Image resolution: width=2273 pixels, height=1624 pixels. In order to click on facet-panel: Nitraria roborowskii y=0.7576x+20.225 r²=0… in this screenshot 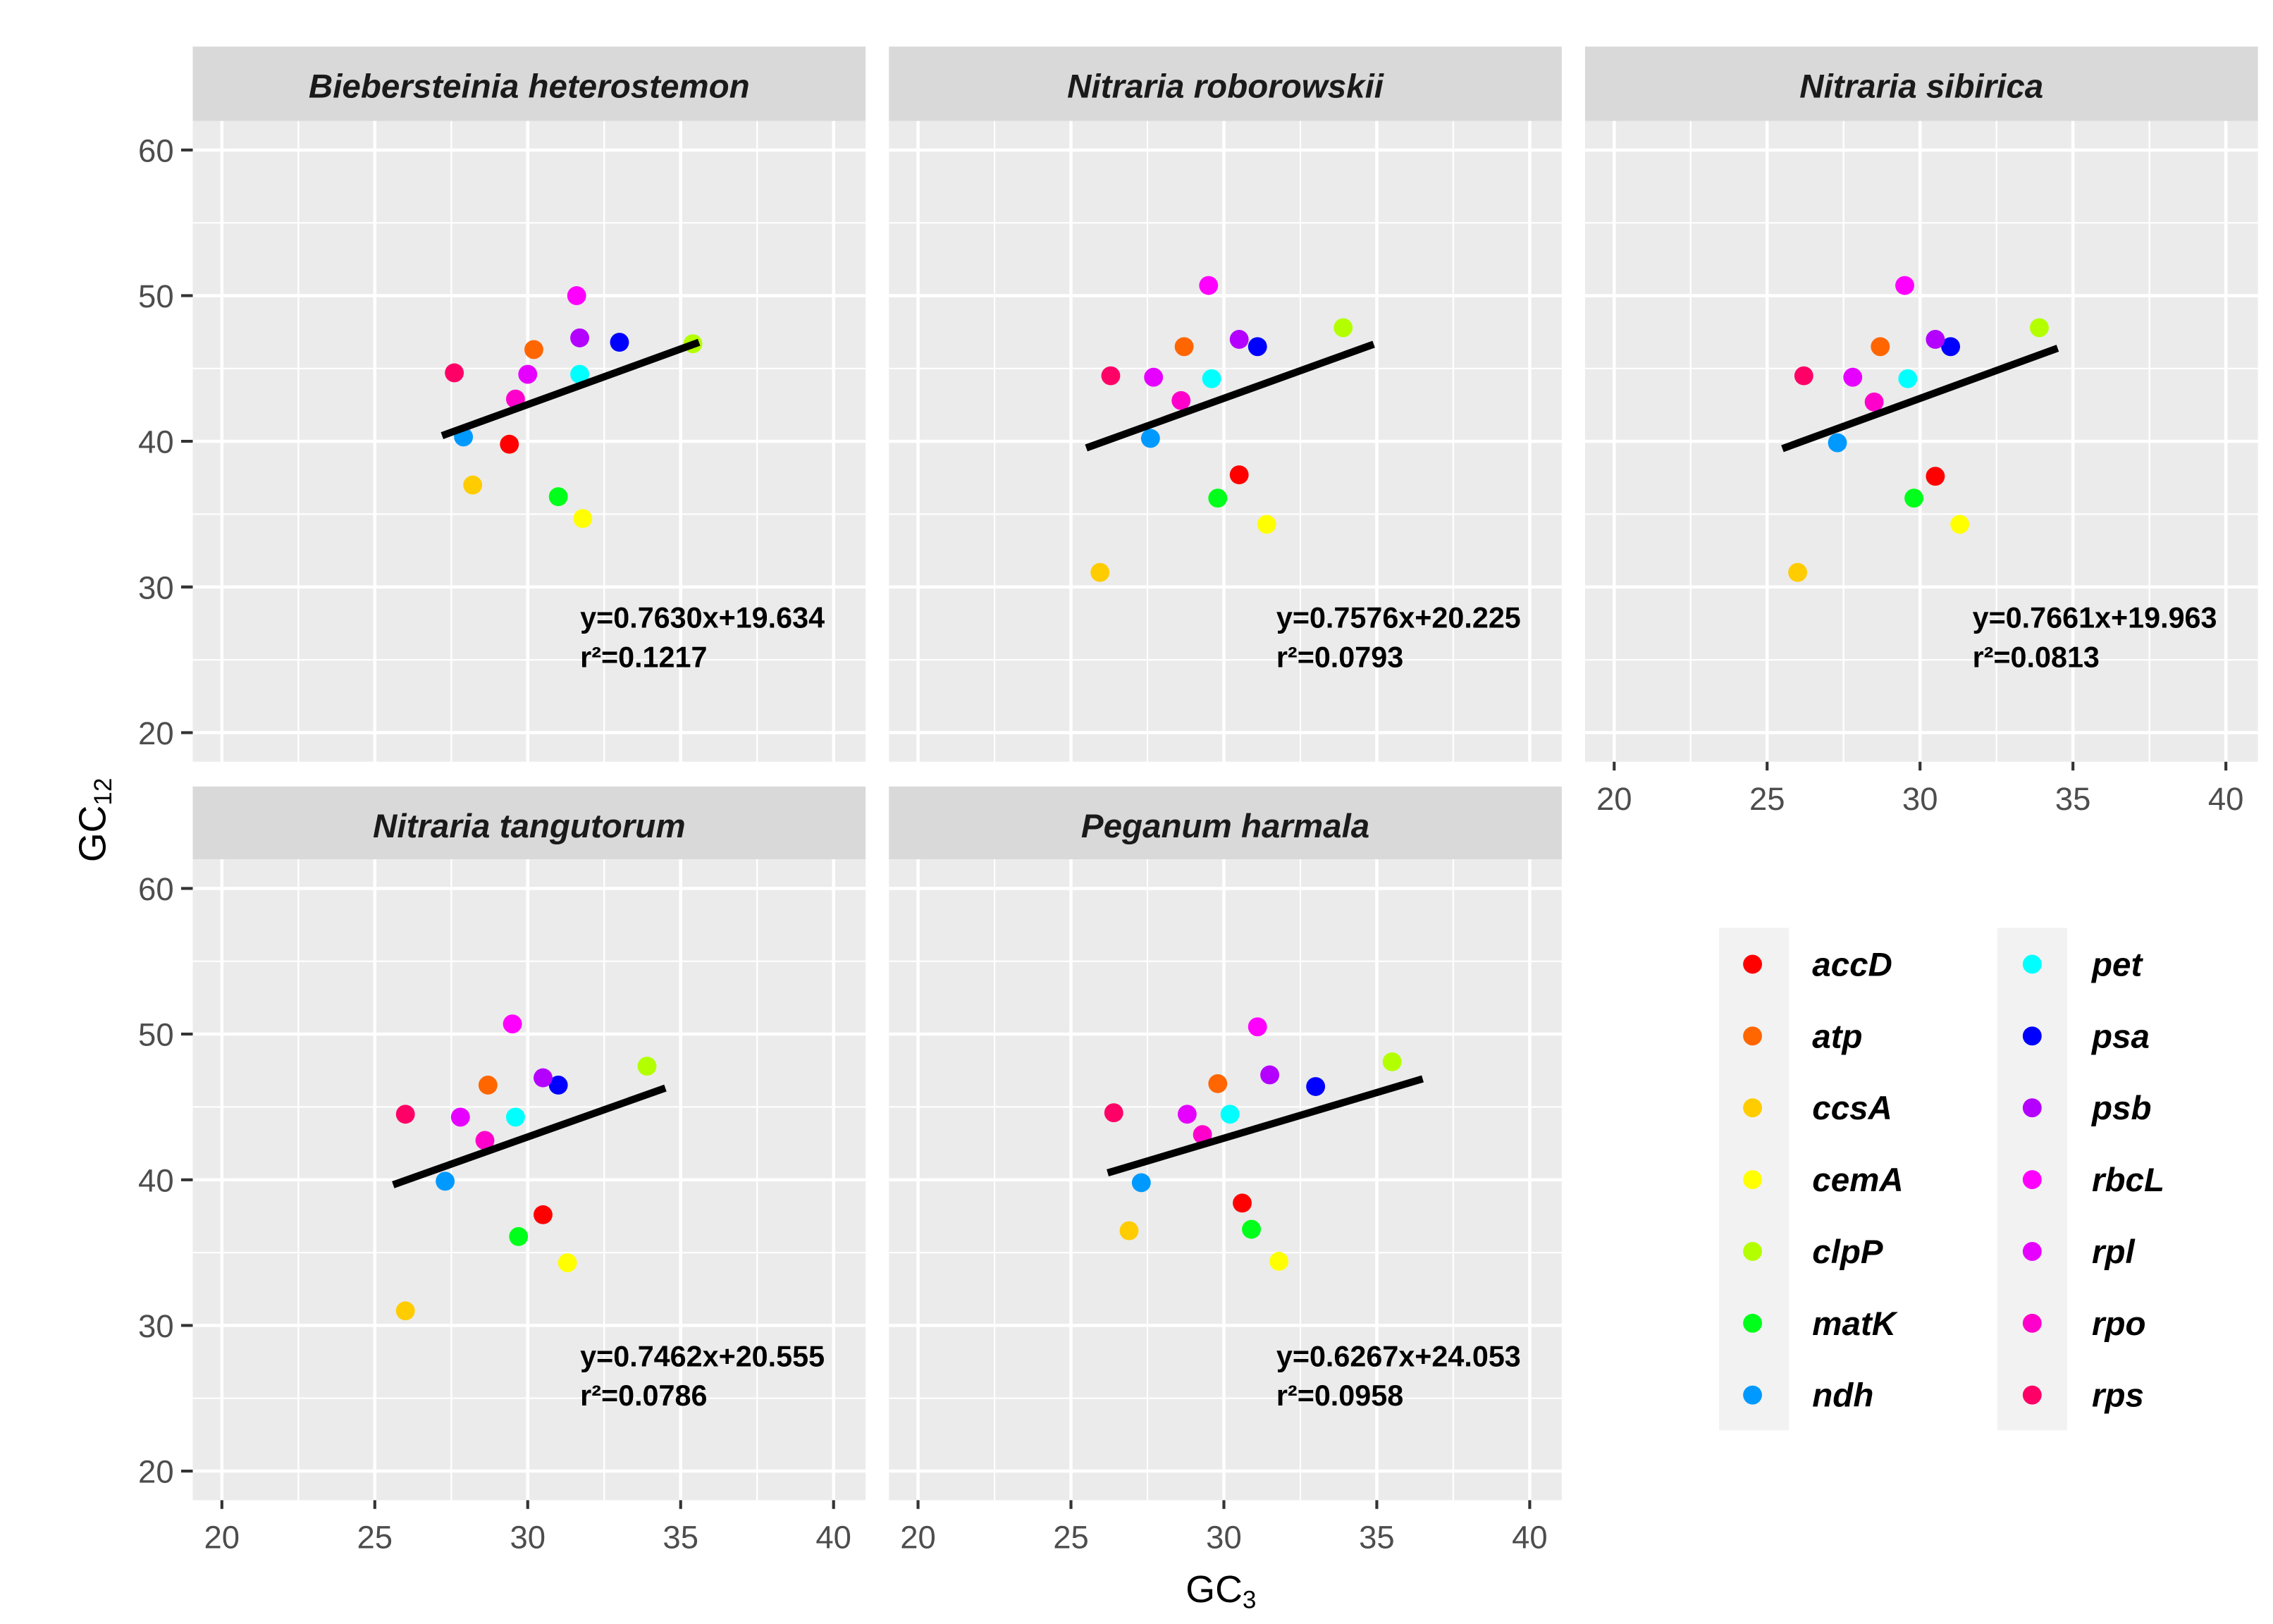, I will do `click(1226, 405)`.